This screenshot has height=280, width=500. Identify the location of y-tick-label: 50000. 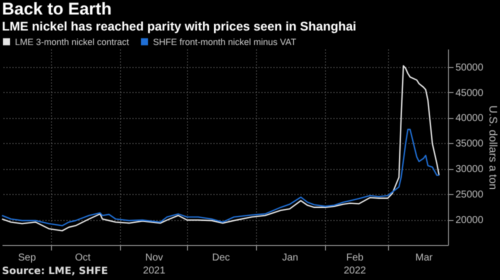
(470, 68).